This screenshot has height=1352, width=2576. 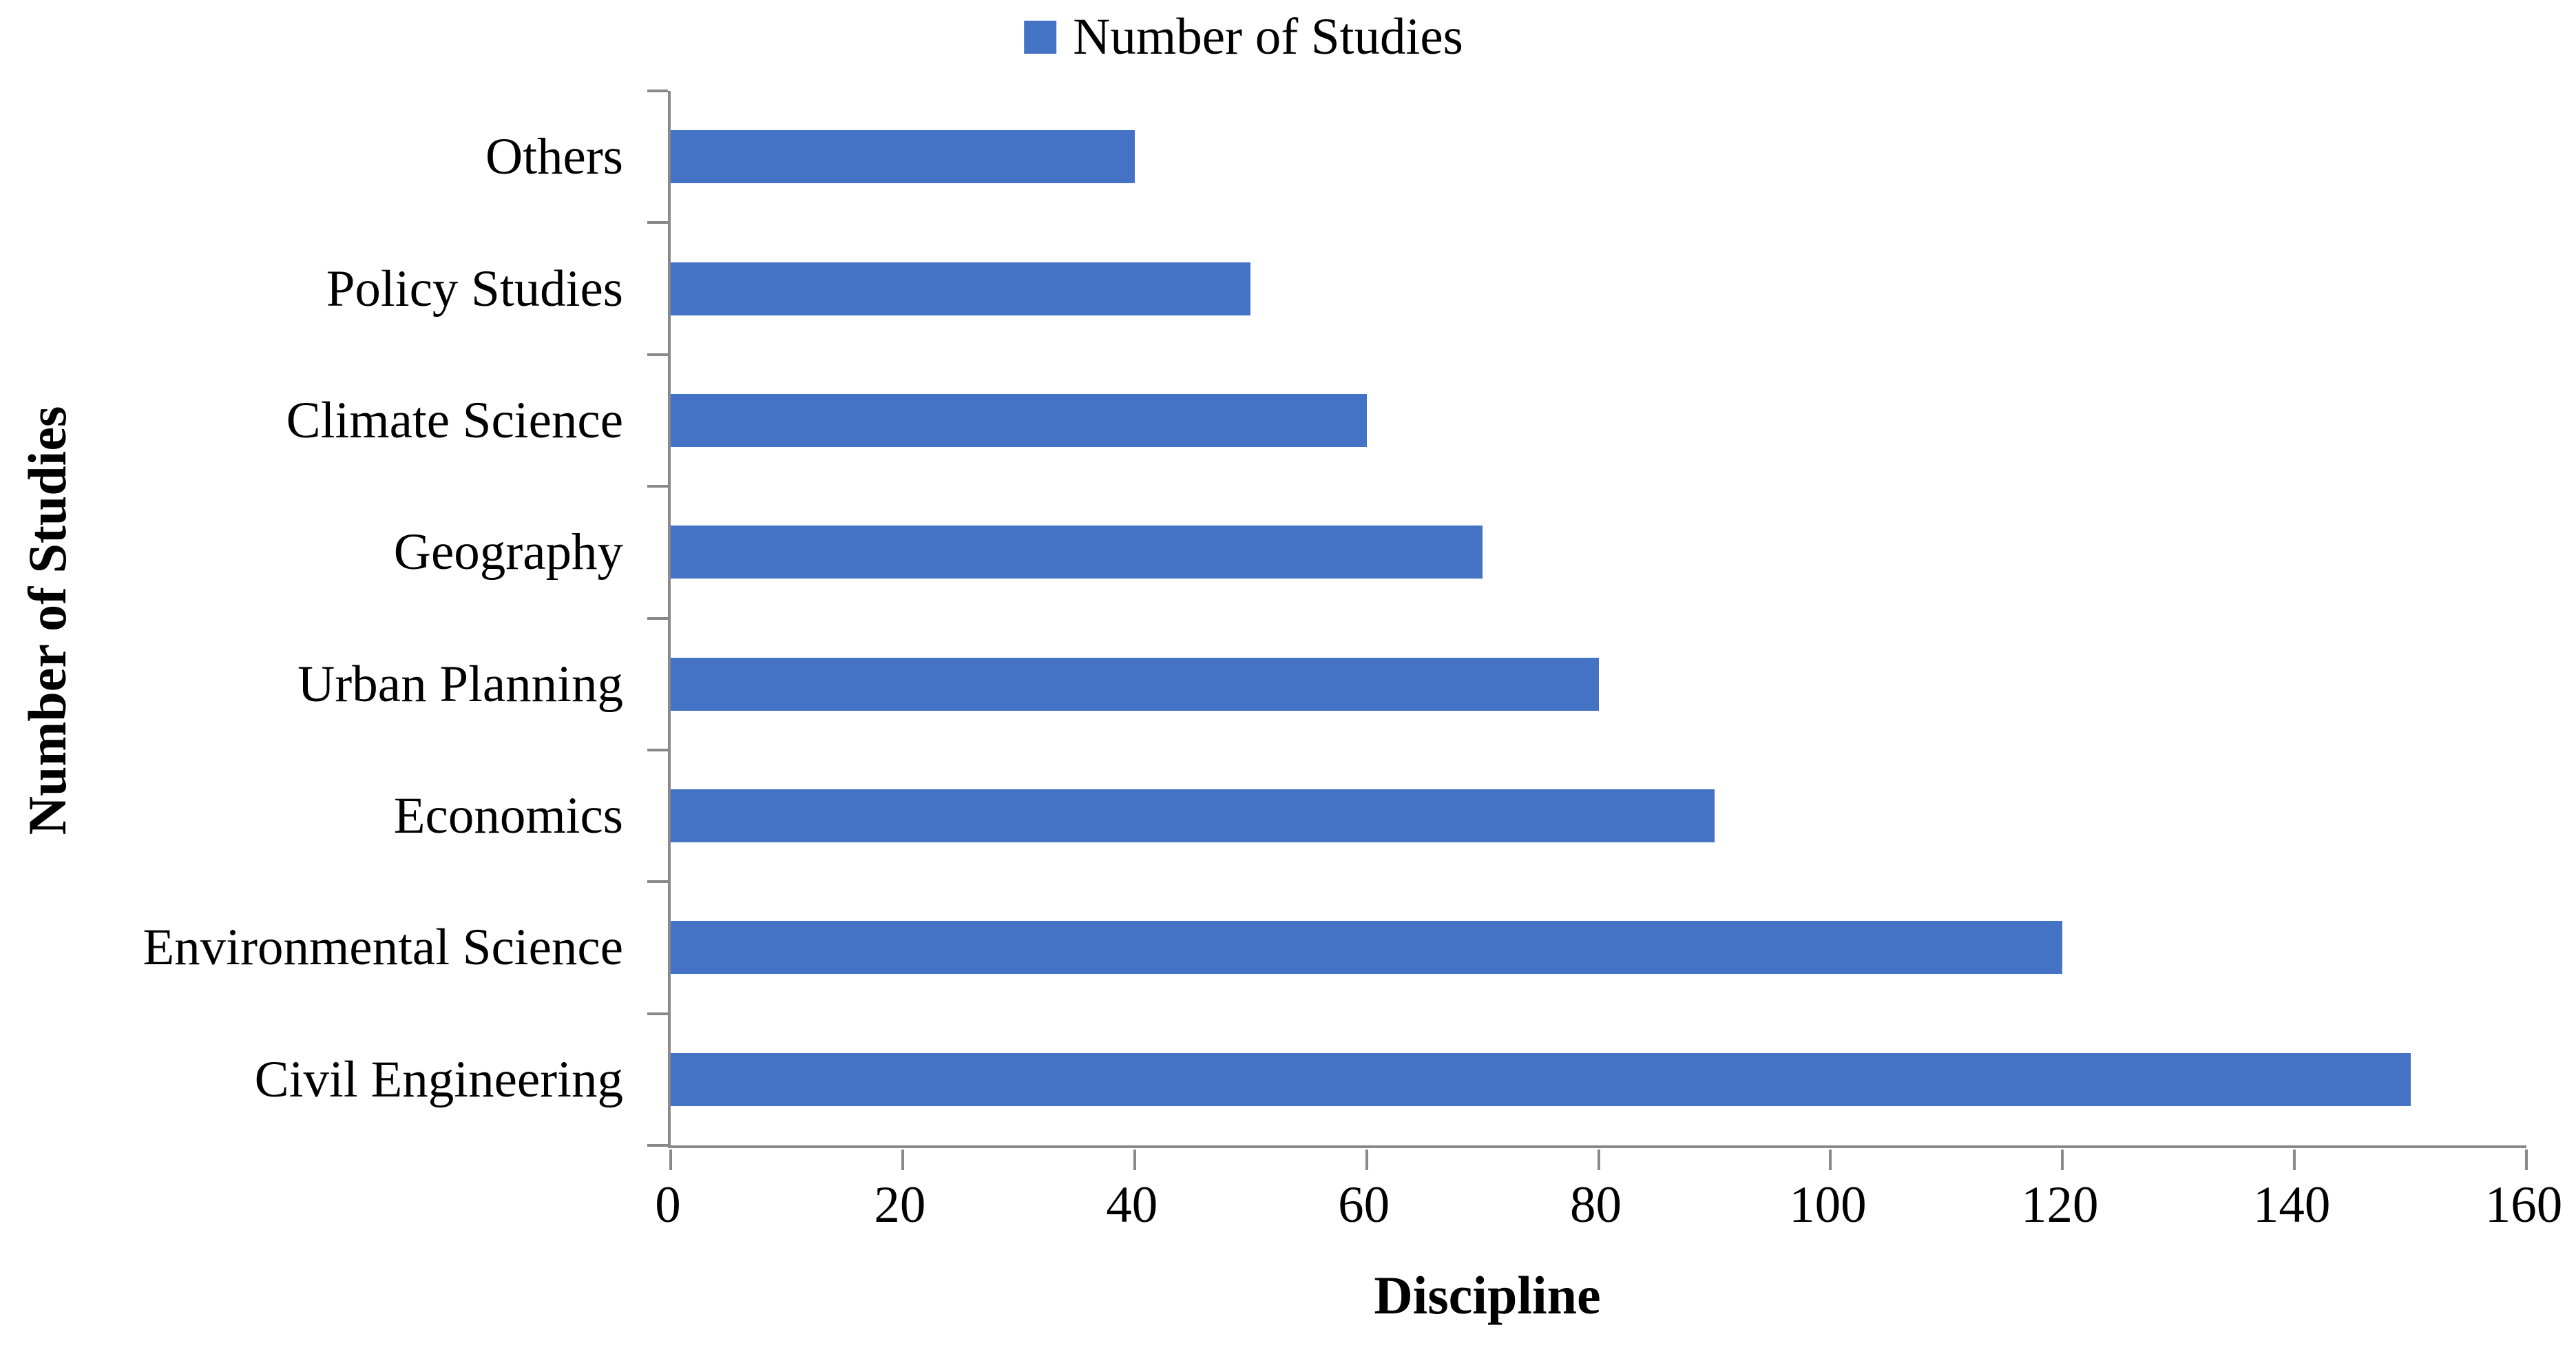 What do you see at coordinates (460, 684) in the screenshot?
I see `category-label-urban-planning: Urban Planning` at bounding box center [460, 684].